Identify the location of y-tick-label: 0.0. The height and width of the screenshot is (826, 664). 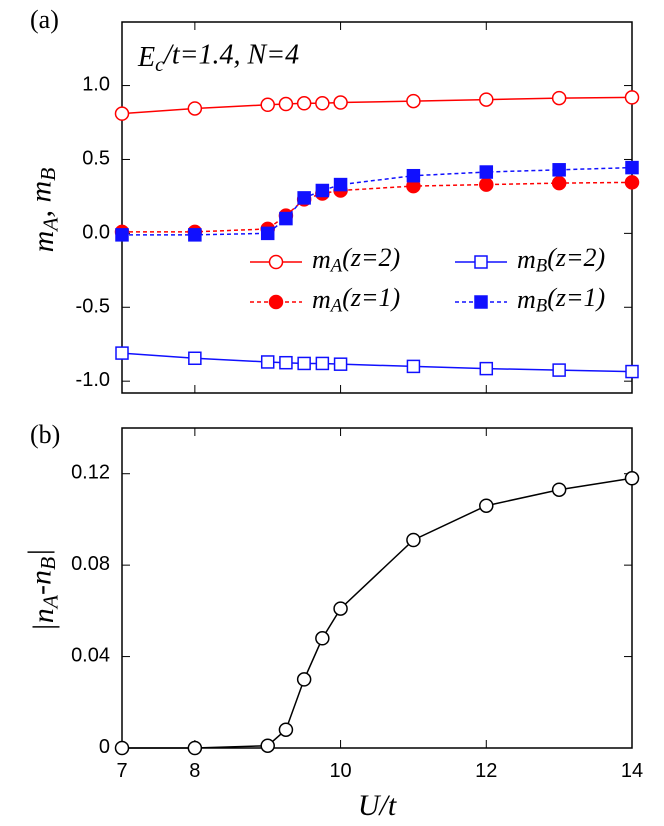
(96, 233).